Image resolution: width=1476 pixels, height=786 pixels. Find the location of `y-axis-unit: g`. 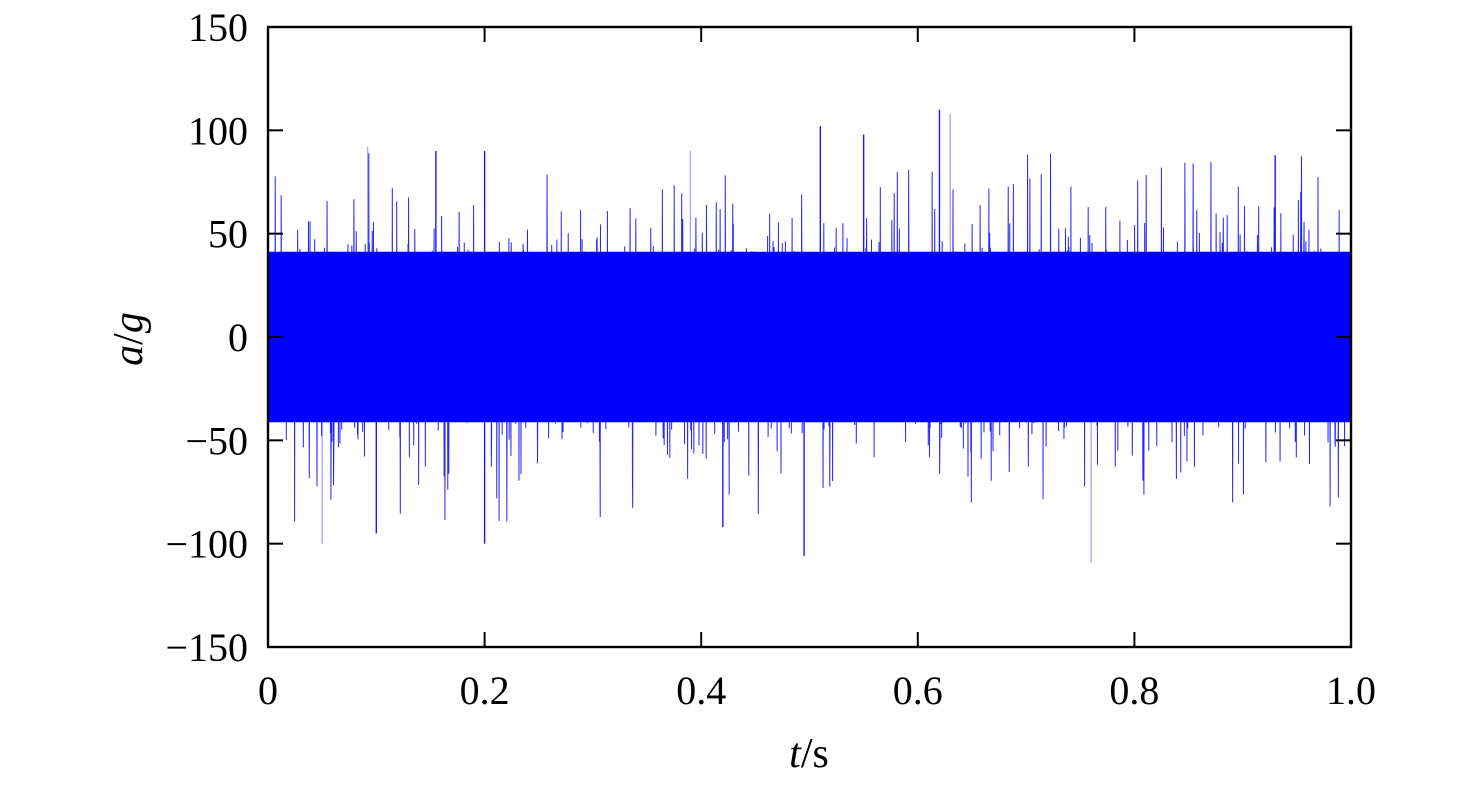

y-axis-unit: g is located at coordinates (129, 322).